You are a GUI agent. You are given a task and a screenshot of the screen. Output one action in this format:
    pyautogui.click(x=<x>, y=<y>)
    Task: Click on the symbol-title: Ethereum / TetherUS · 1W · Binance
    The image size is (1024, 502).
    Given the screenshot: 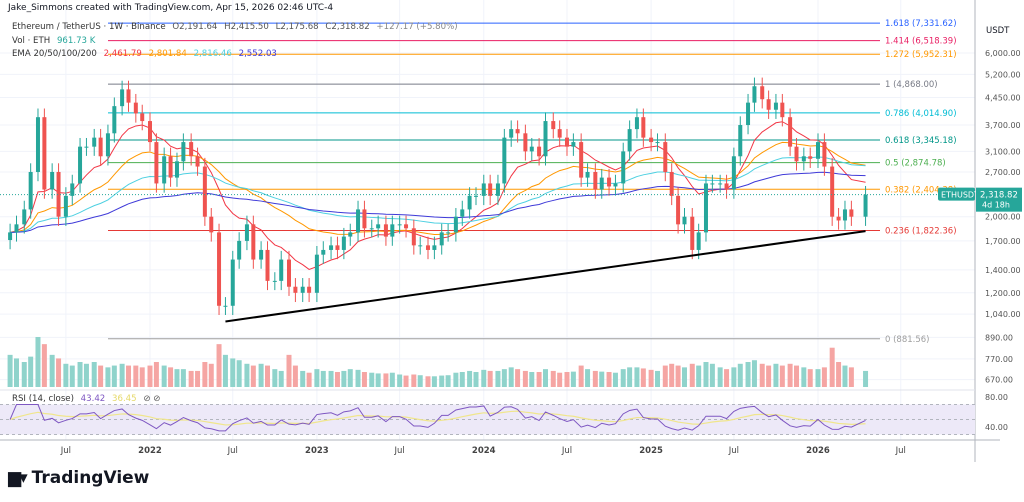 What is the action you would take?
    pyautogui.click(x=89, y=27)
    